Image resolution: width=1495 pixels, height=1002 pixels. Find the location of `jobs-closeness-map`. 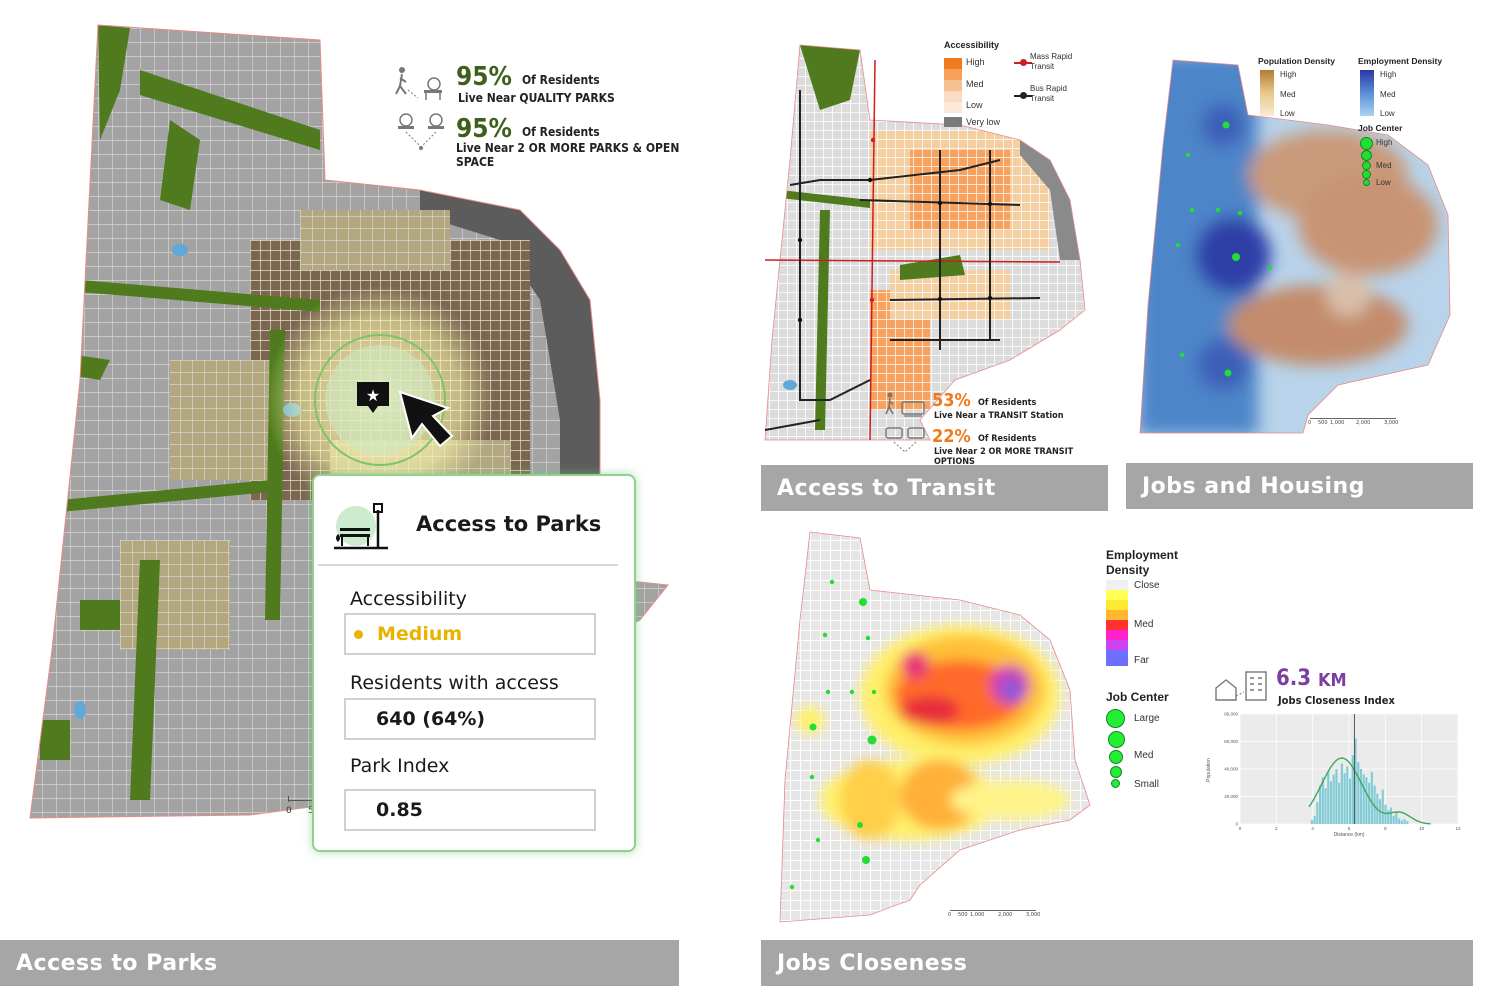

jobs-closeness-map is located at coordinates (935, 727).